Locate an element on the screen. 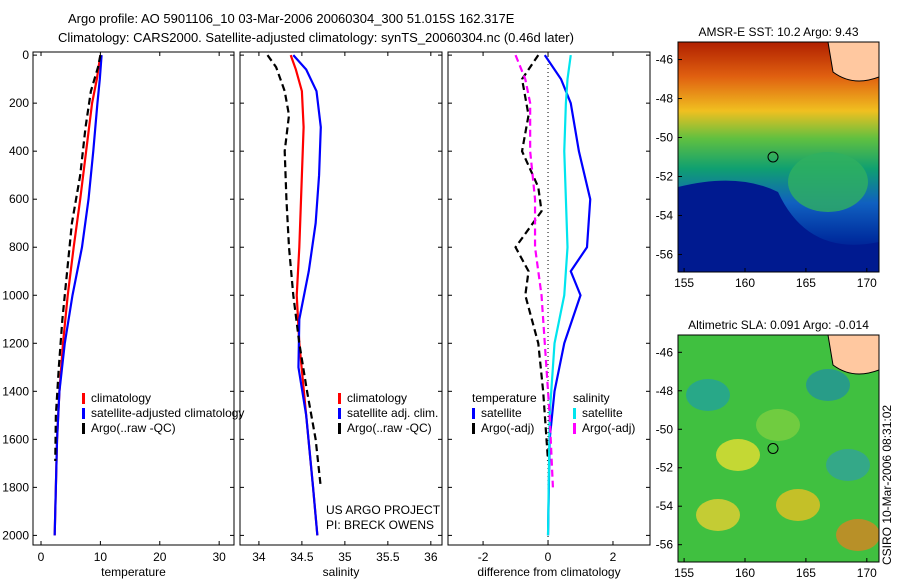  y-tick-label: 1400 is located at coordinates (15, 391).